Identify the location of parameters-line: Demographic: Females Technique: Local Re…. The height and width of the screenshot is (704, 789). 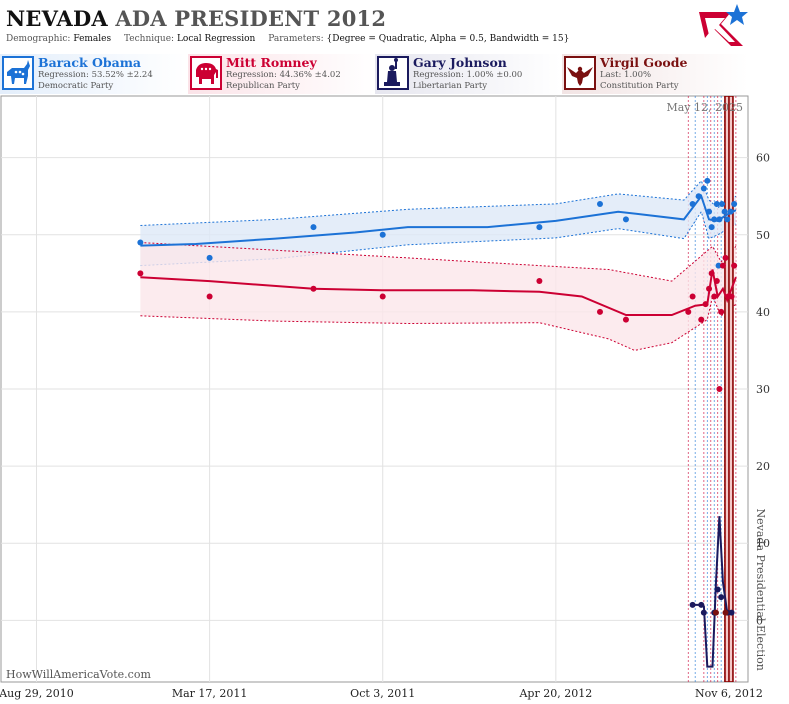
(292, 39).